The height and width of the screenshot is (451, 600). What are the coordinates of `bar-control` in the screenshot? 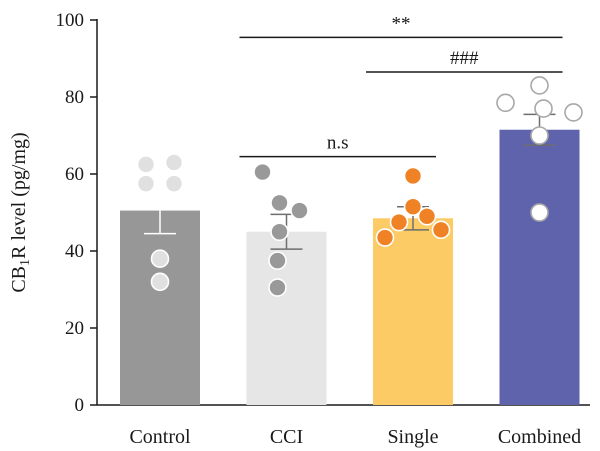 It's located at (160, 307).